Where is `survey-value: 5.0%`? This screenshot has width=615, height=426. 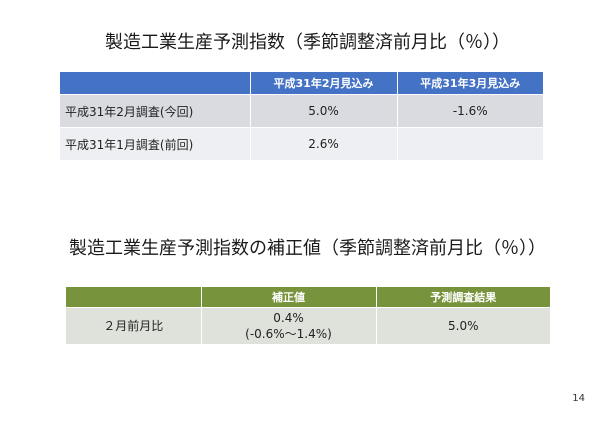 survey-value: 5.0% is located at coordinates (462, 325).